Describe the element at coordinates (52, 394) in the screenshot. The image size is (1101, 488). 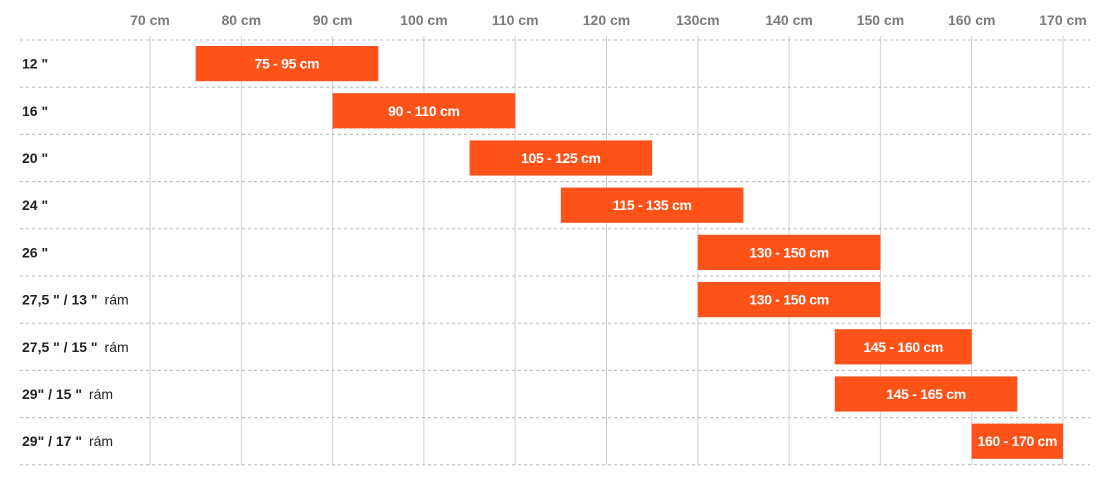
I see `row-label-size: 29" / 15 "` at that location.